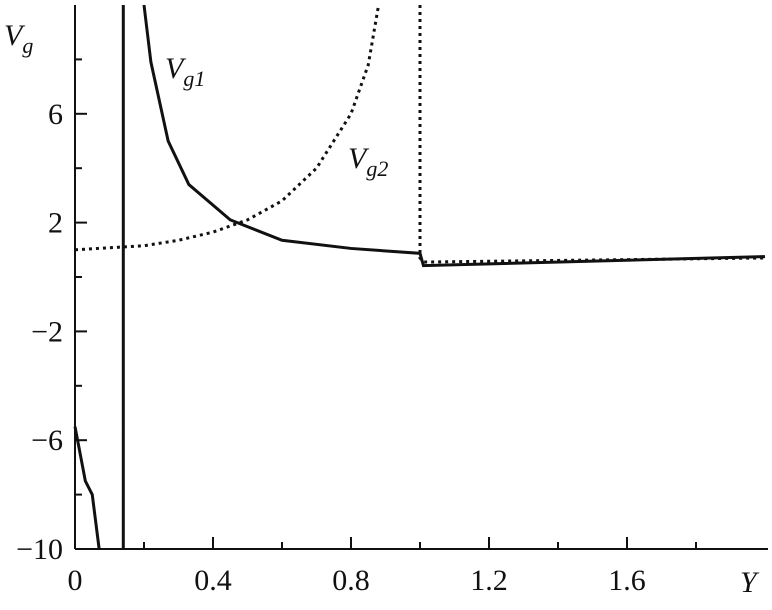 Image resolution: width=772 pixels, height=610 pixels. Describe the element at coordinates (55, 114) in the screenshot. I see `y-tick-label: 6` at that location.